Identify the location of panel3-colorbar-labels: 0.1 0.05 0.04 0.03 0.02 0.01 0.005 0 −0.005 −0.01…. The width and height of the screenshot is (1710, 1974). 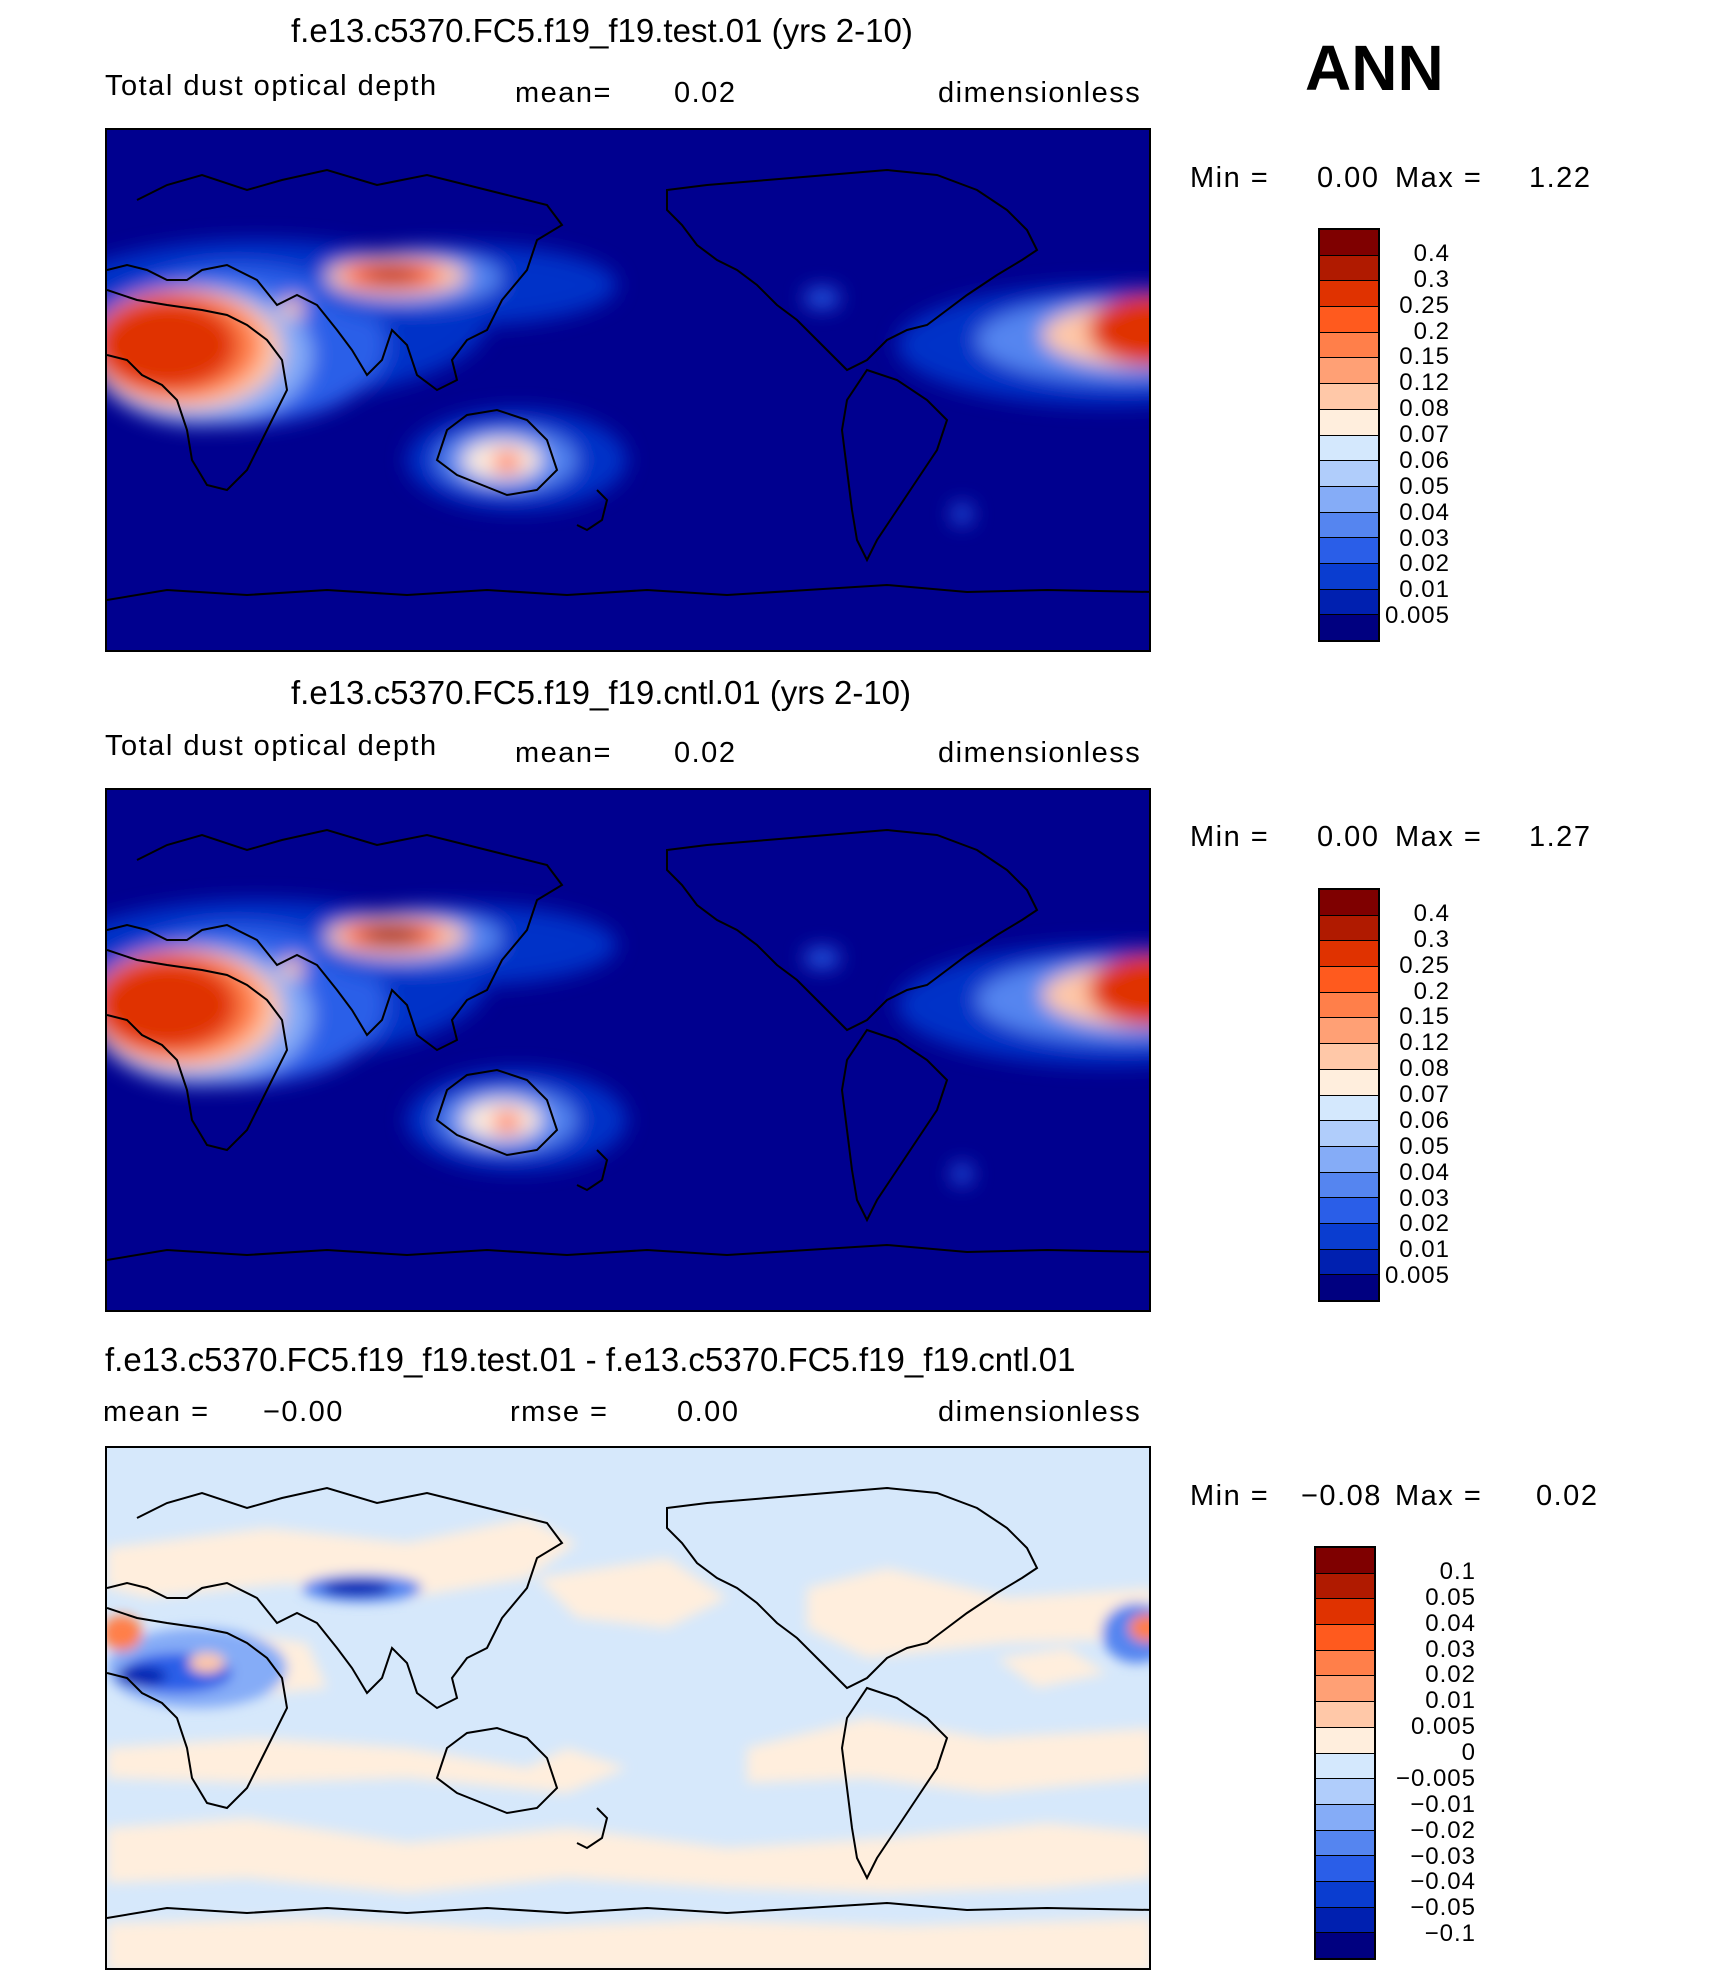
(1426, 1753).